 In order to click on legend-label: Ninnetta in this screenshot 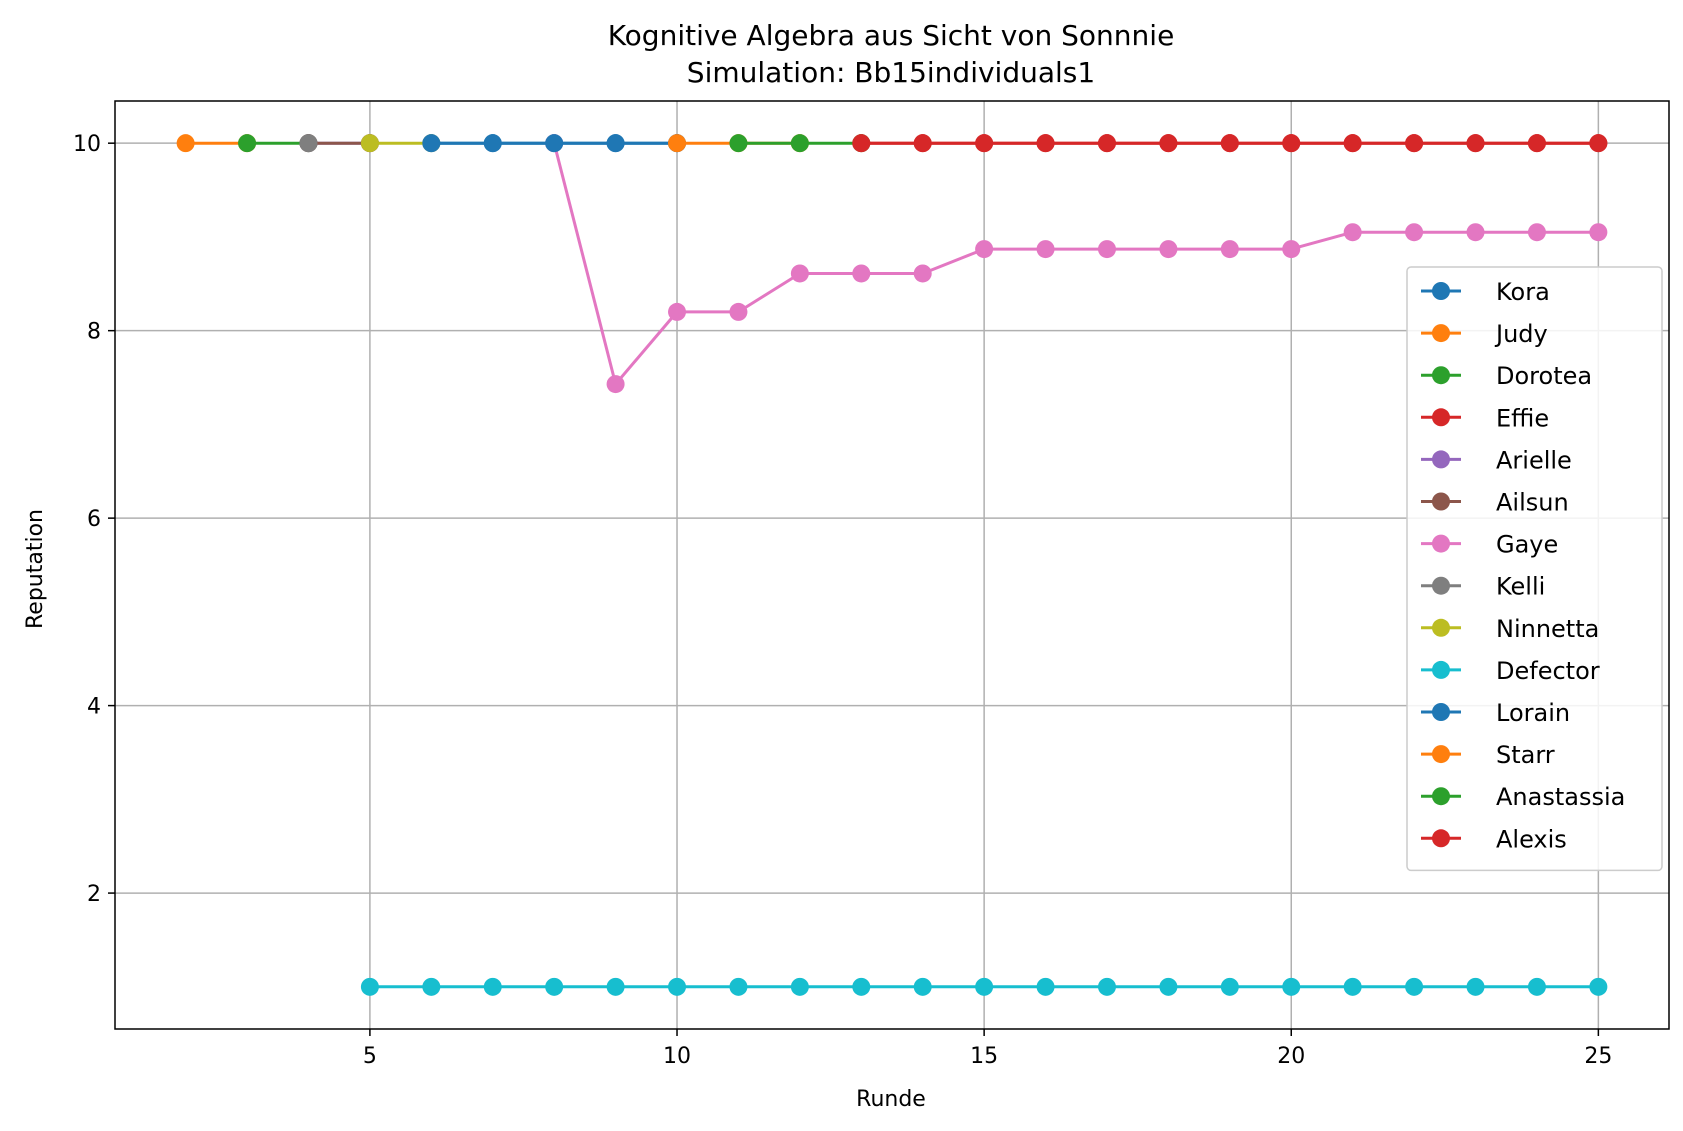, I will do `click(1547, 629)`.